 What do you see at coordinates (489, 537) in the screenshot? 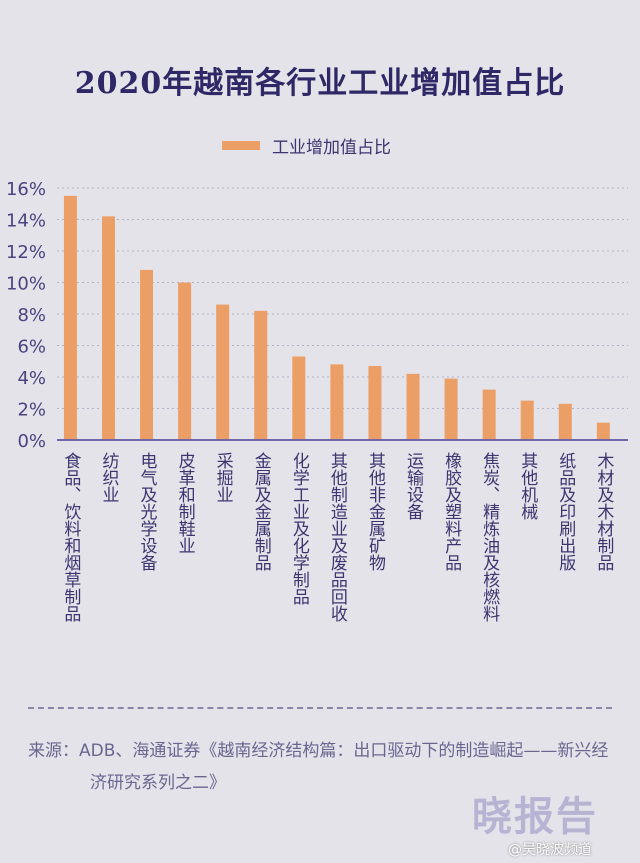
I see `x-tick-label: 焦炭、精炼油及核燃料` at bounding box center [489, 537].